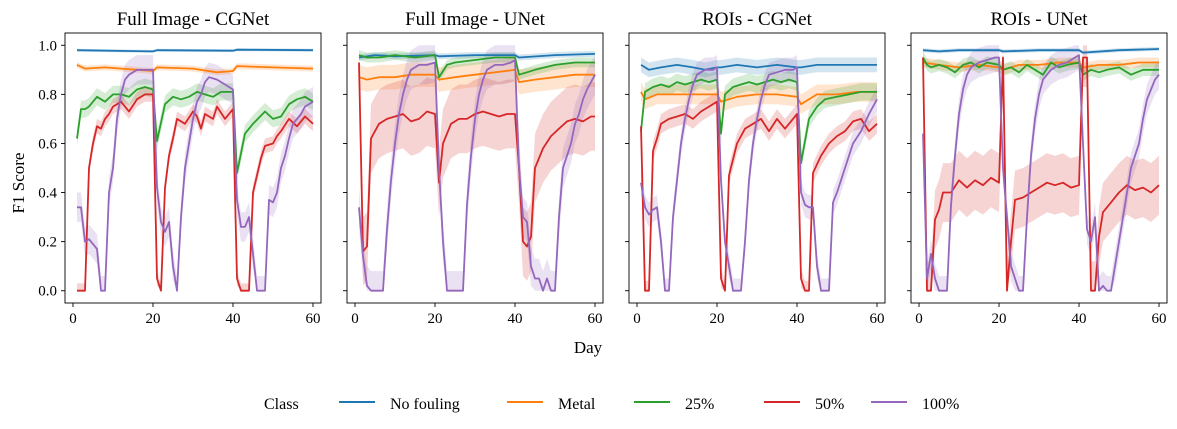 The width and height of the screenshot is (1177, 429). What do you see at coordinates (47, 95) in the screenshot?
I see `y-tick-label: 0.8` at bounding box center [47, 95].